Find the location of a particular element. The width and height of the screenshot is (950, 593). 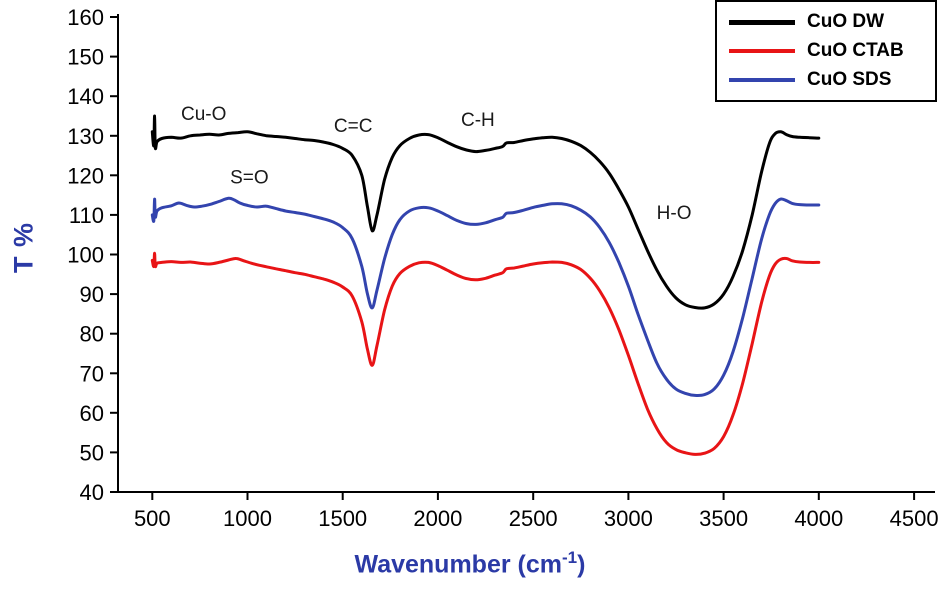

legend-line-sample-red is located at coordinates (762, 51).